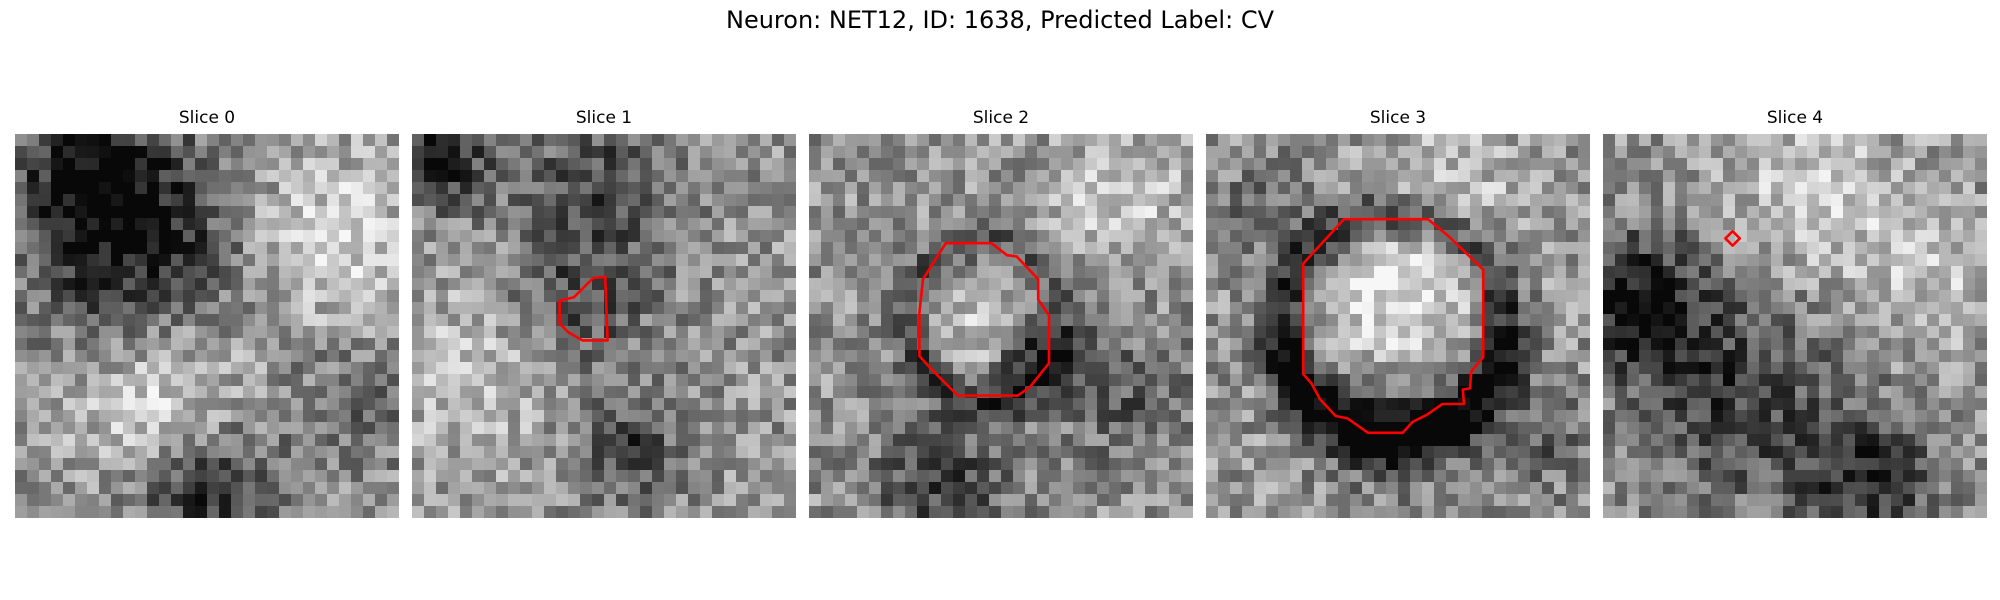 The width and height of the screenshot is (2000, 600). What do you see at coordinates (207, 118) in the screenshot?
I see `slice-title: Slice 0` at bounding box center [207, 118].